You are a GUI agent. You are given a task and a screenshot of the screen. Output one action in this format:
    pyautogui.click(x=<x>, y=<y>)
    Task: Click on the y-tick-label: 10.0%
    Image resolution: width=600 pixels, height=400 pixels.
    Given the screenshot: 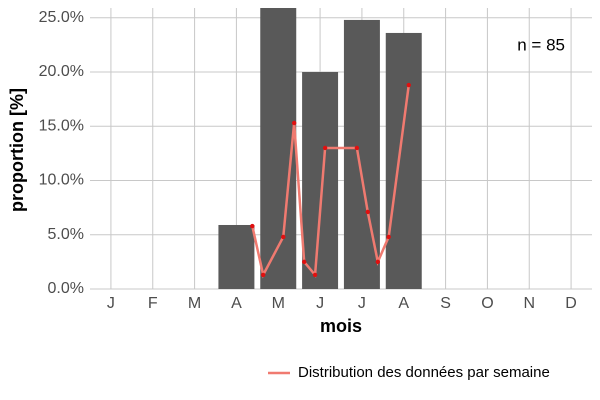 What is the action you would take?
    pyautogui.click(x=61, y=180)
    